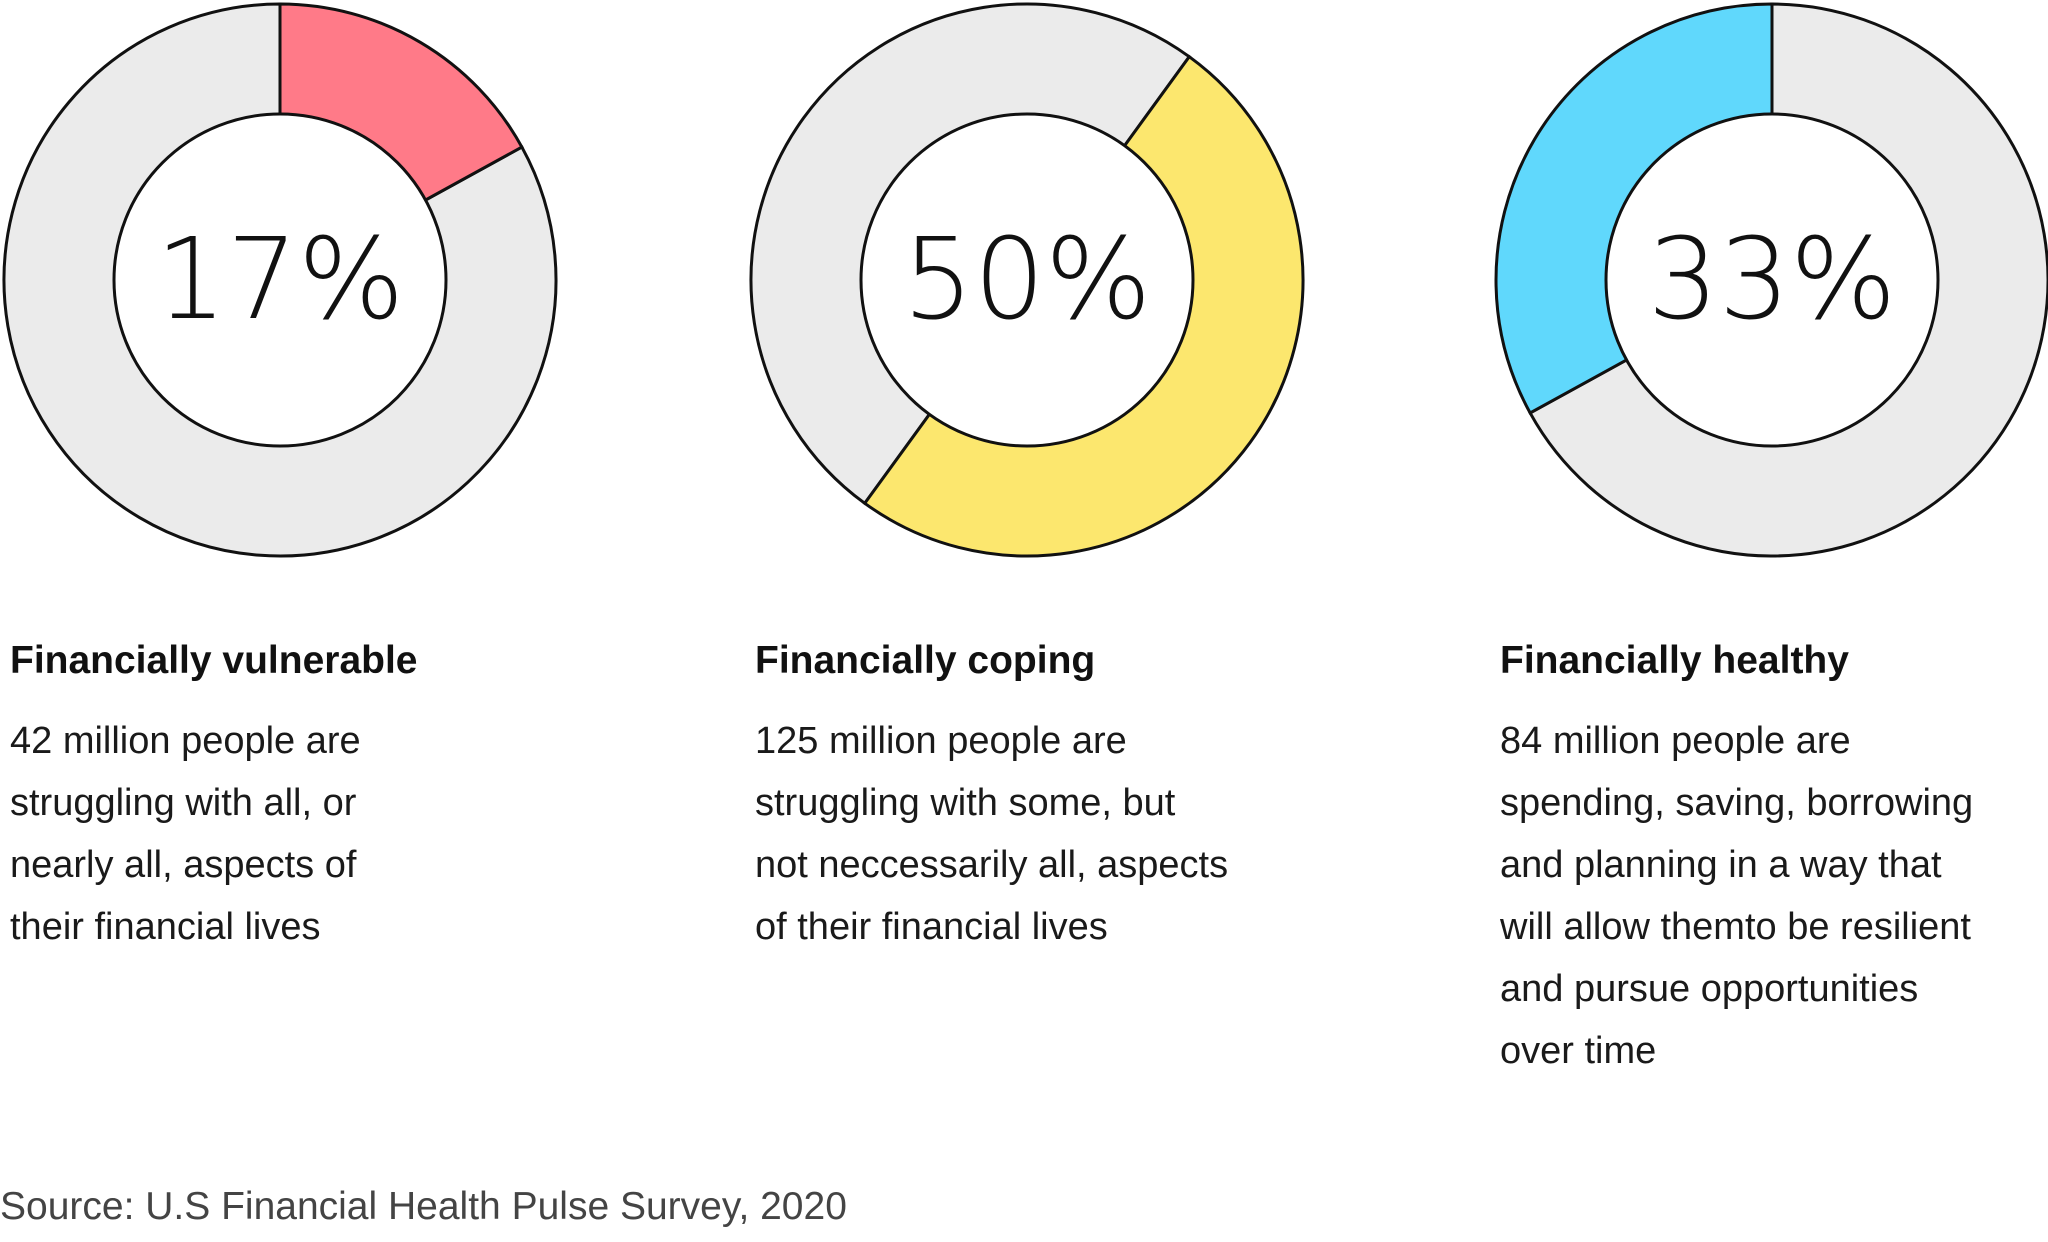 Image resolution: width=2048 pixels, height=1242 pixels. What do you see at coordinates (1735, 927) in the screenshot?
I see `description-line: will allow themto be resilient` at bounding box center [1735, 927].